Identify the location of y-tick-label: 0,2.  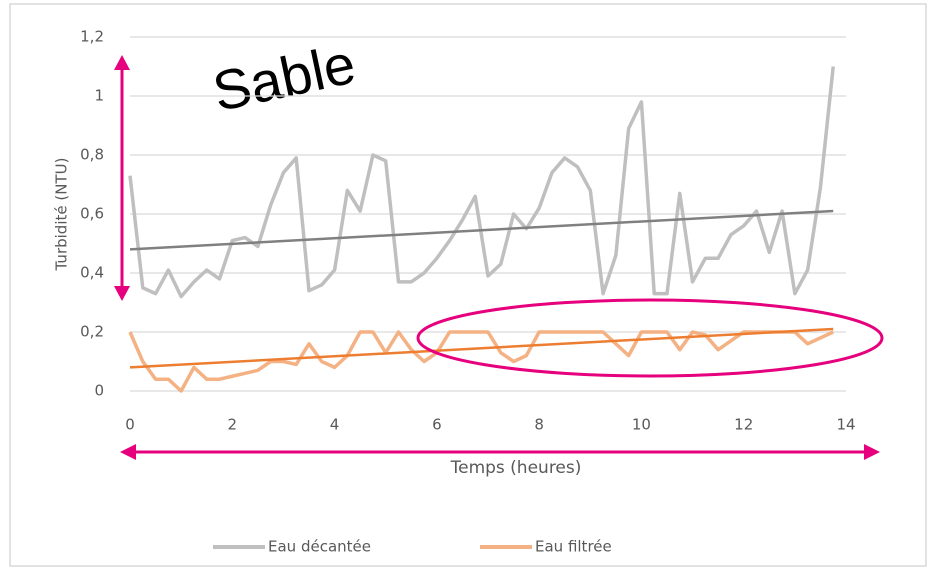
(92, 332).